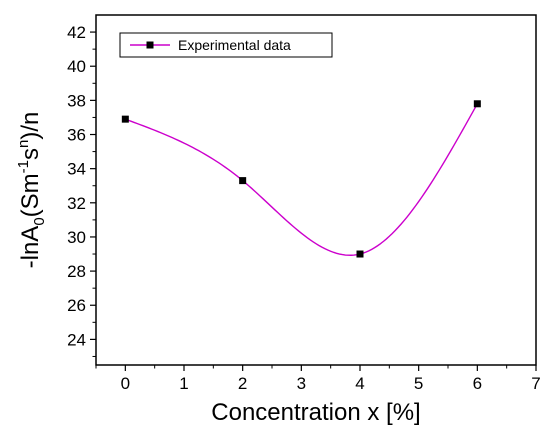  What do you see at coordinates (301, 383) in the screenshot?
I see `x-tick-label: 3` at bounding box center [301, 383].